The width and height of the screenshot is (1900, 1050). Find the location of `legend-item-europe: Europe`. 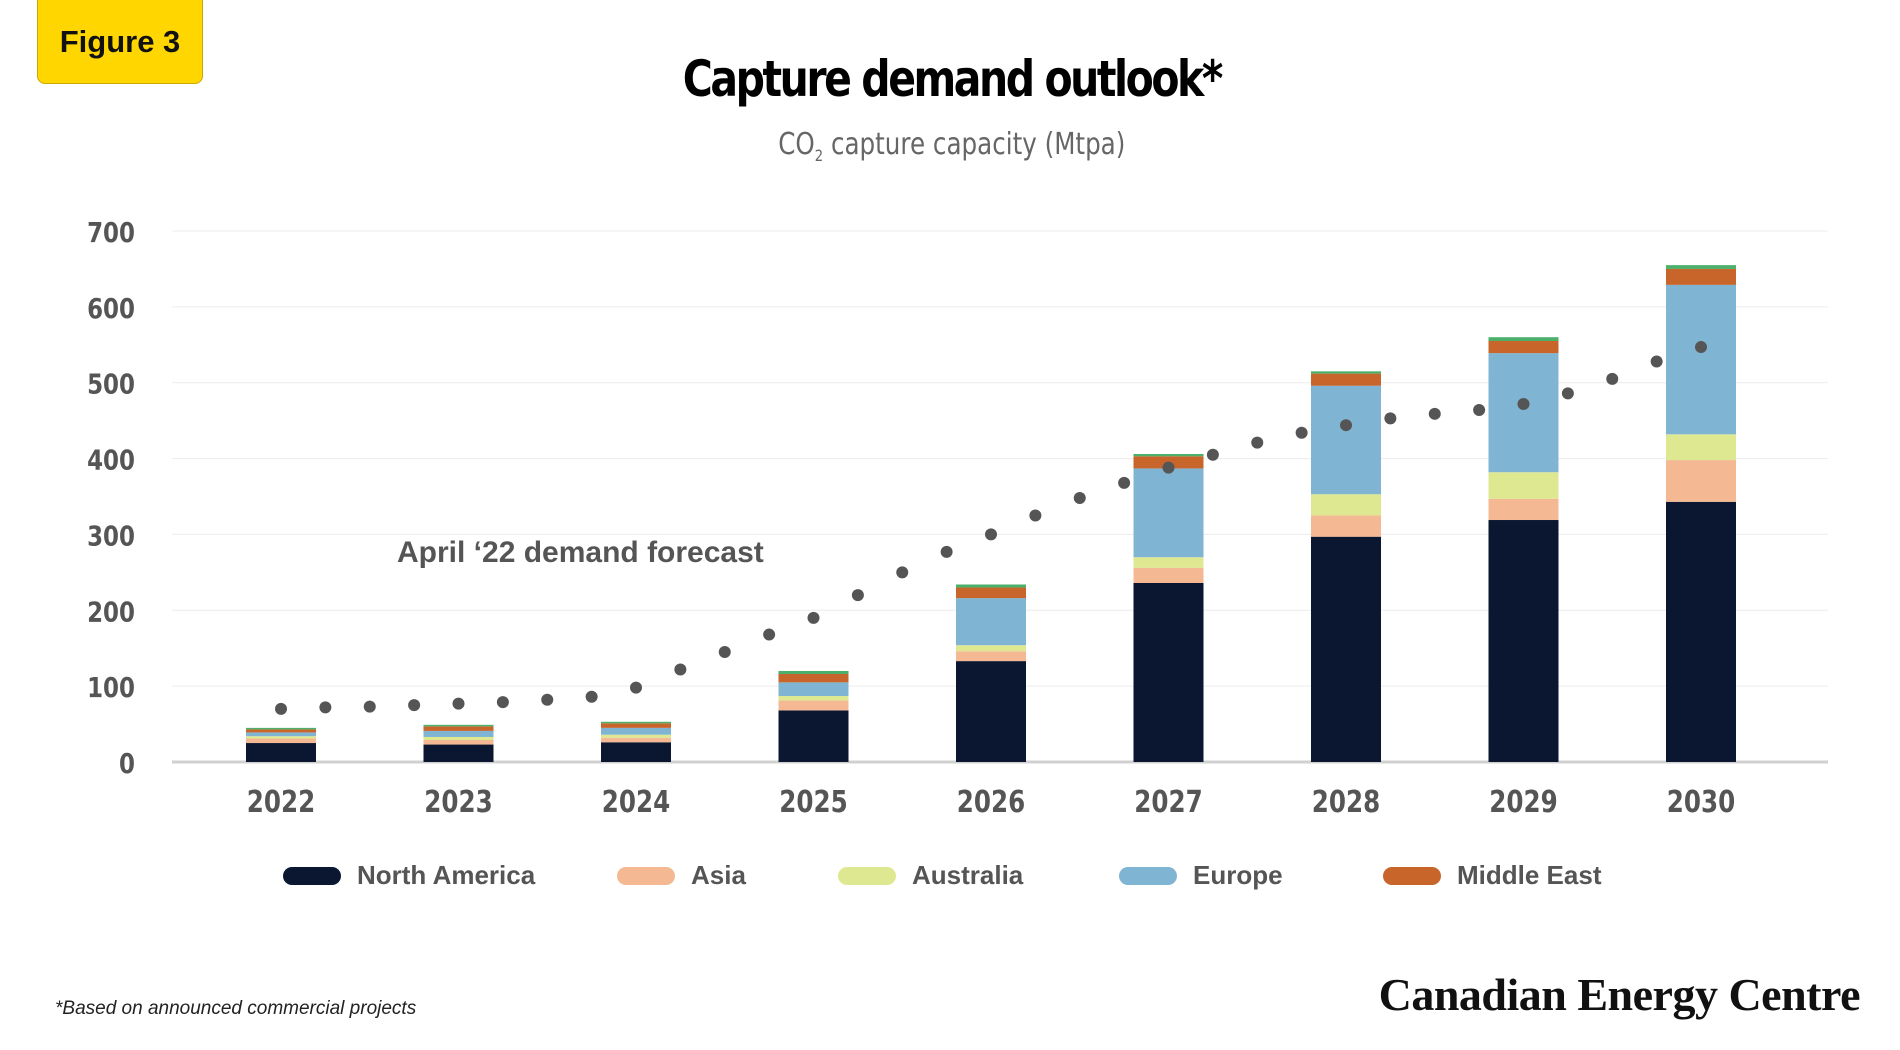

legend-item-europe: Europe is located at coordinates (1201, 875).